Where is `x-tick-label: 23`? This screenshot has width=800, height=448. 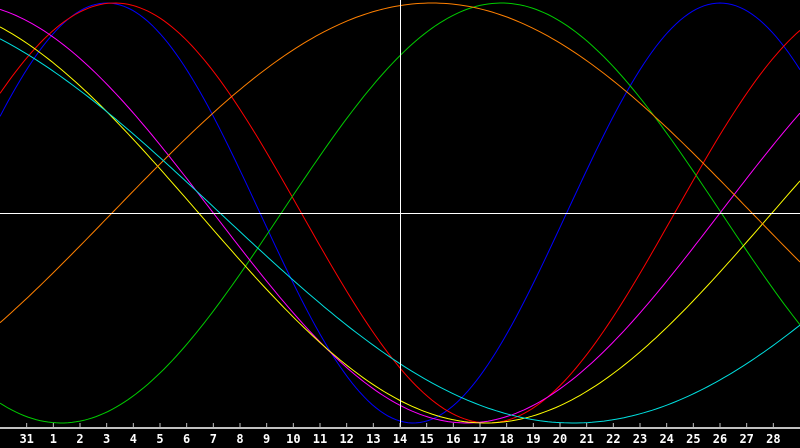
x-tick-label: 23 is located at coordinates (640, 439).